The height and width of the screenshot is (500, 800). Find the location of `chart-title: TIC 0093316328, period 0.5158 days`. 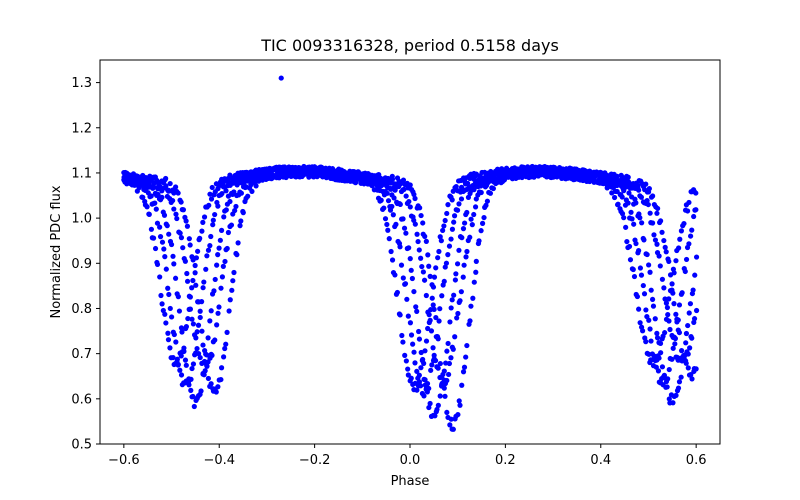

chart-title: TIC 0093316328, period 0.5158 days is located at coordinates (409, 45).